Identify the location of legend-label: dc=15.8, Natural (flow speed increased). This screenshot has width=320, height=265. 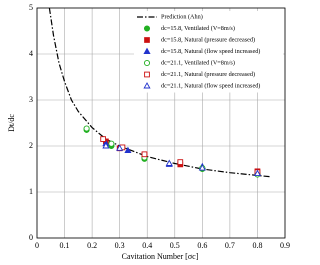
(210, 51).